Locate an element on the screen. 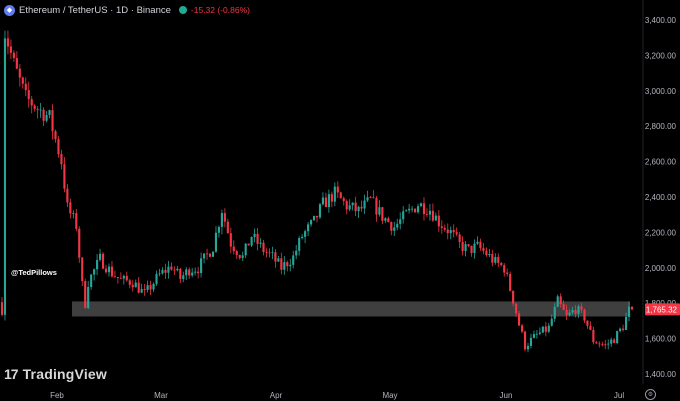 The width and height of the screenshot is (680, 401). x-tick-label: Mar is located at coordinates (161, 395).